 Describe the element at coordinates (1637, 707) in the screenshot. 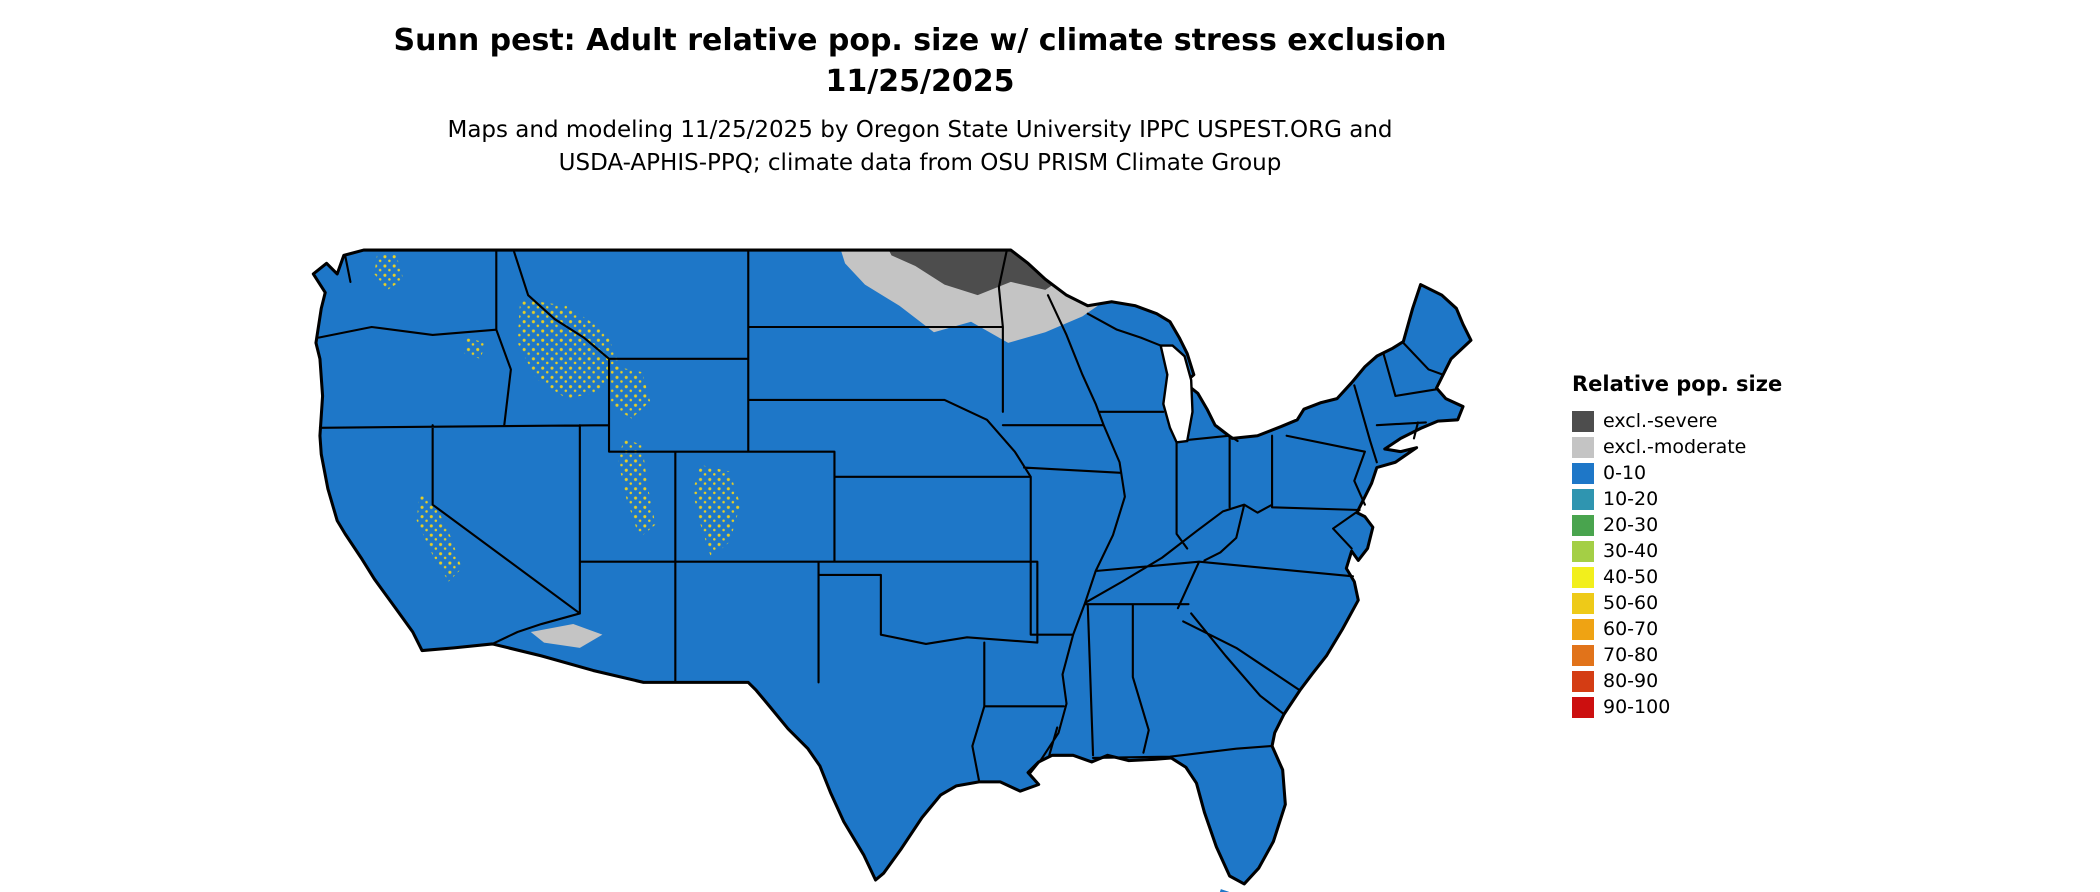

I see `legend-label: 90-100` at that location.